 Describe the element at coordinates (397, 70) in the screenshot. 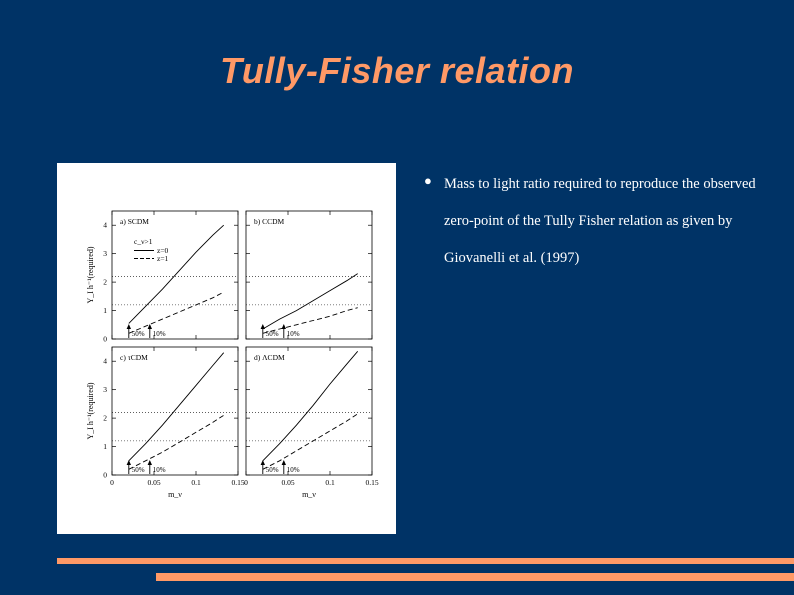

I see `slide-title: Tully-Fisher relation` at that location.